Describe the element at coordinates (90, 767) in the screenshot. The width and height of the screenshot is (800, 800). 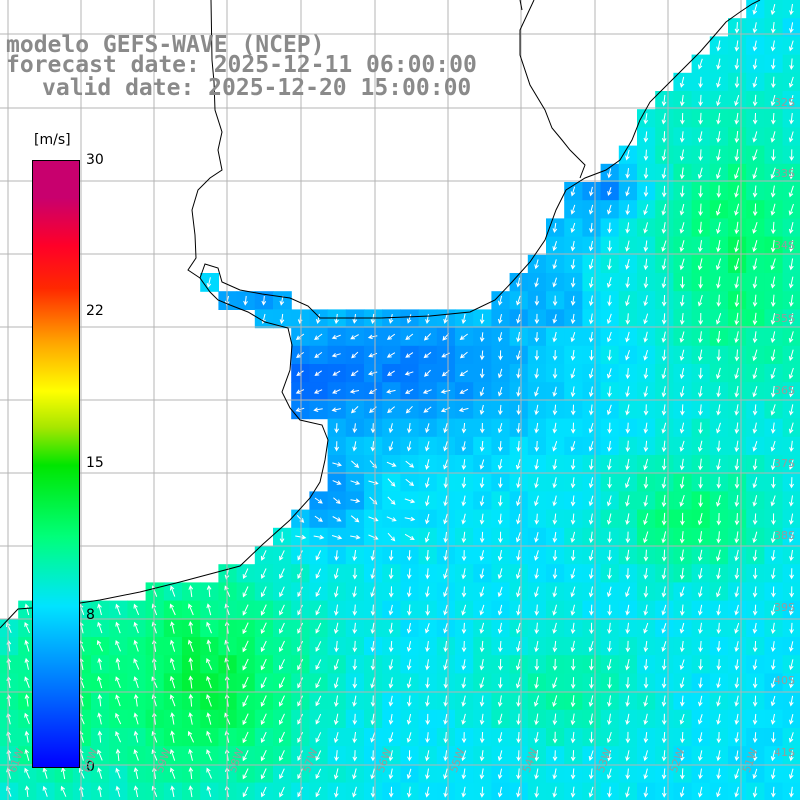
I see `colorbar-tick: 0` at that location.